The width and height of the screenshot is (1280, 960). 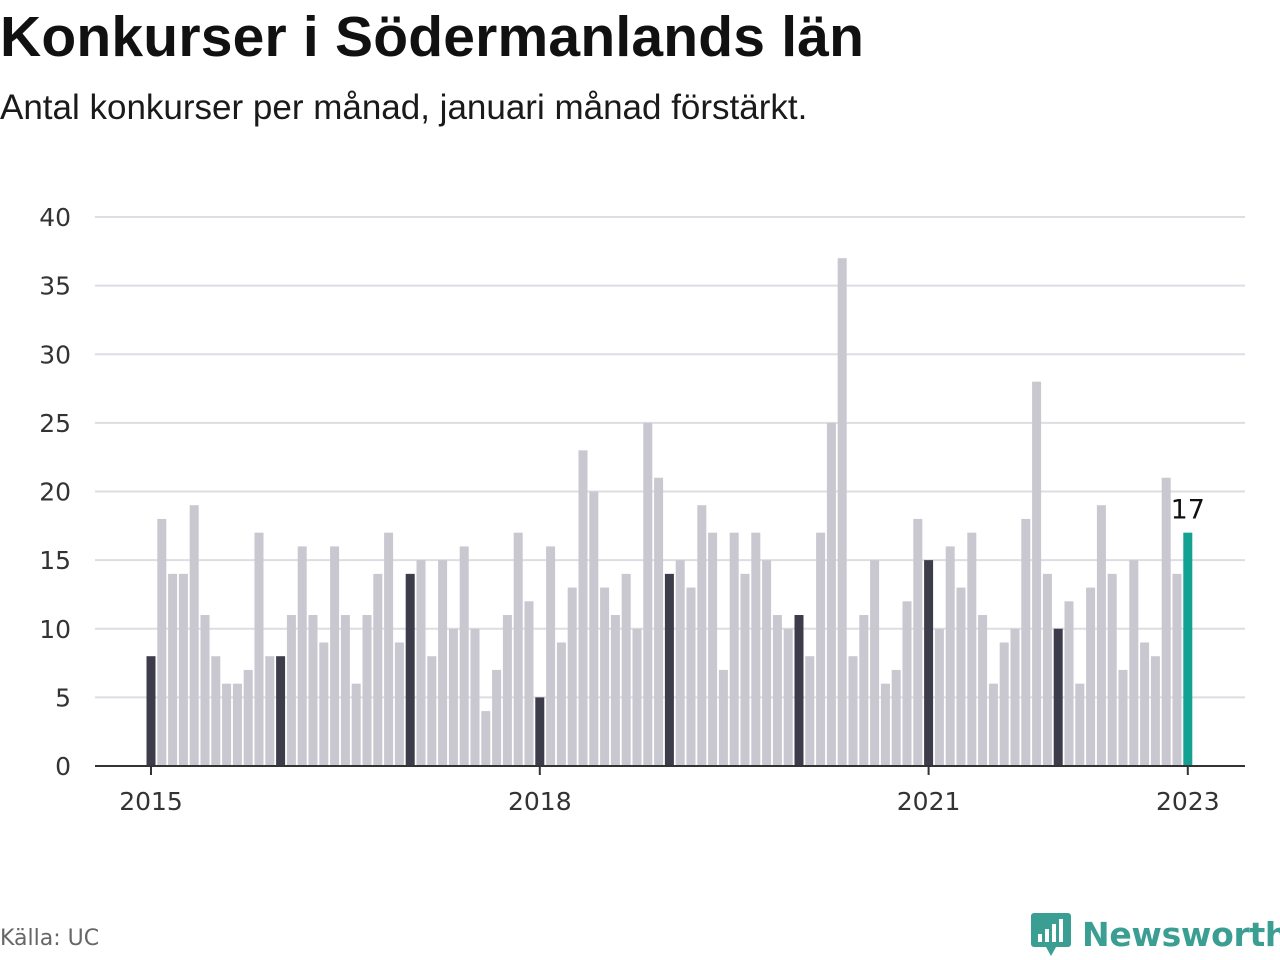 I want to click on axes, so click(x=670, y=770).